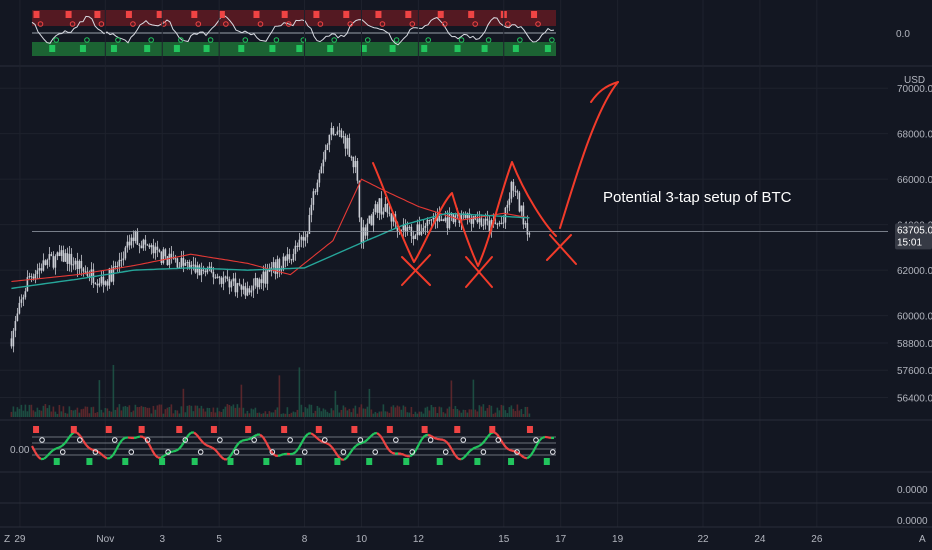 Image resolution: width=932 pixels, height=550 pixels. Describe the element at coordinates (589, 155) in the screenshot. I see `projection-arrow-line` at that location.